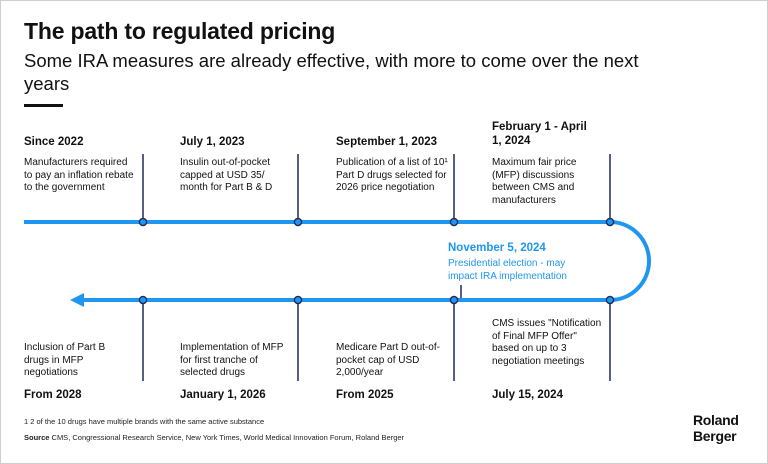 The image size is (768, 464). I want to click on event-date-since-2022: Since 2022, so click(54, 142).